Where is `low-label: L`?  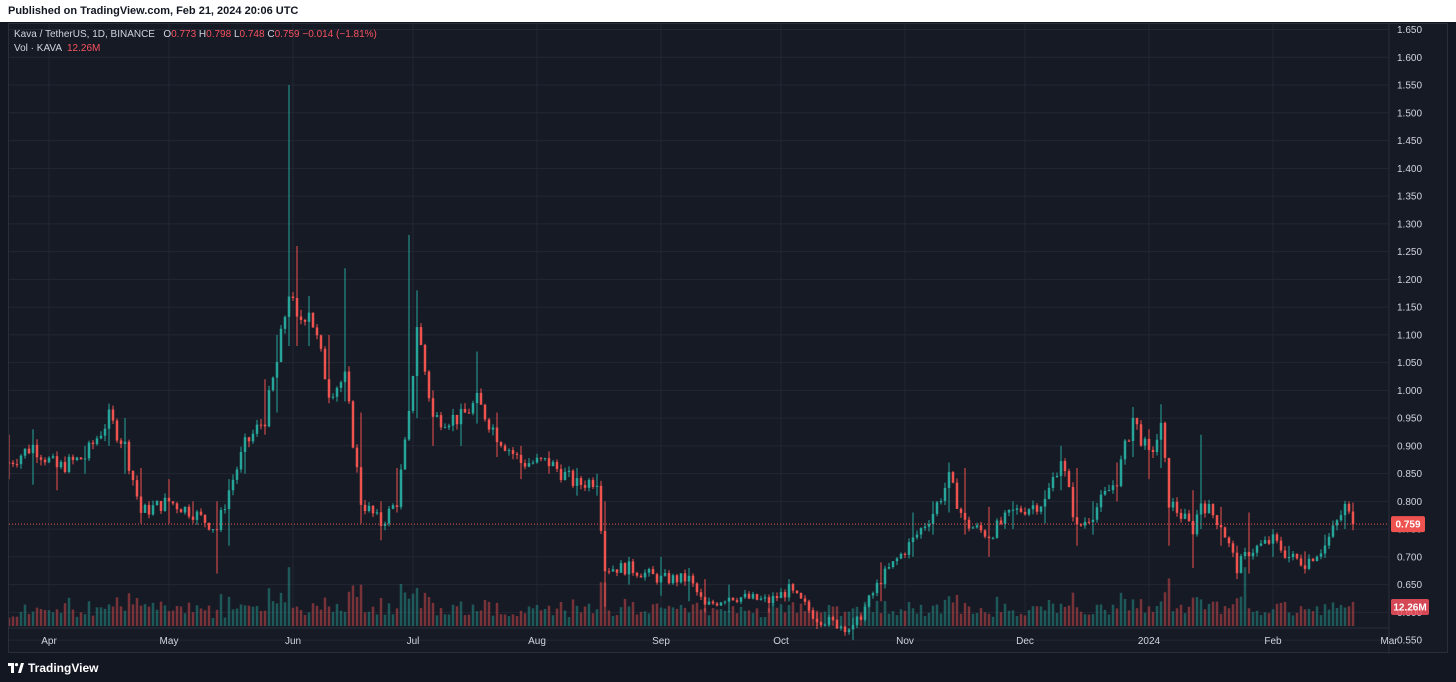
low-label: L is located at coordinates (236, 34).